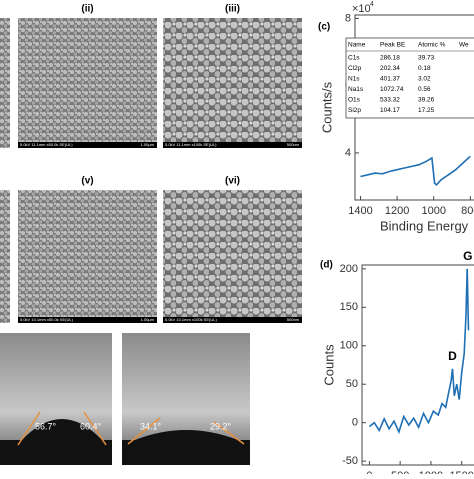 This screenshot has height=479, width=474. Describe the element at coordinates (461, 472) in the screenshot. I see `x-tick-label: 1500` at that location.